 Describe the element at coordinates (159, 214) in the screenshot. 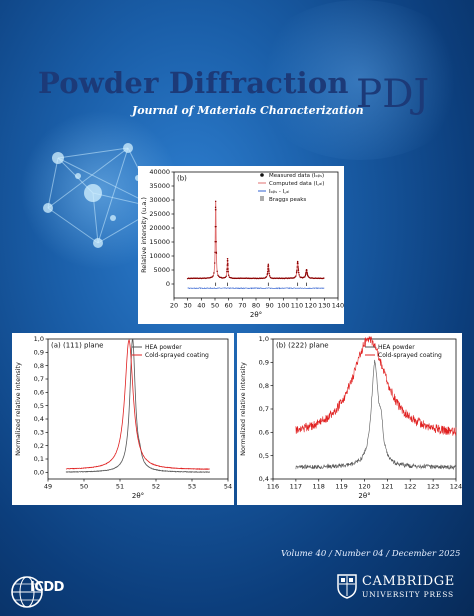

I see `y-tick-label: 25000` at that location.